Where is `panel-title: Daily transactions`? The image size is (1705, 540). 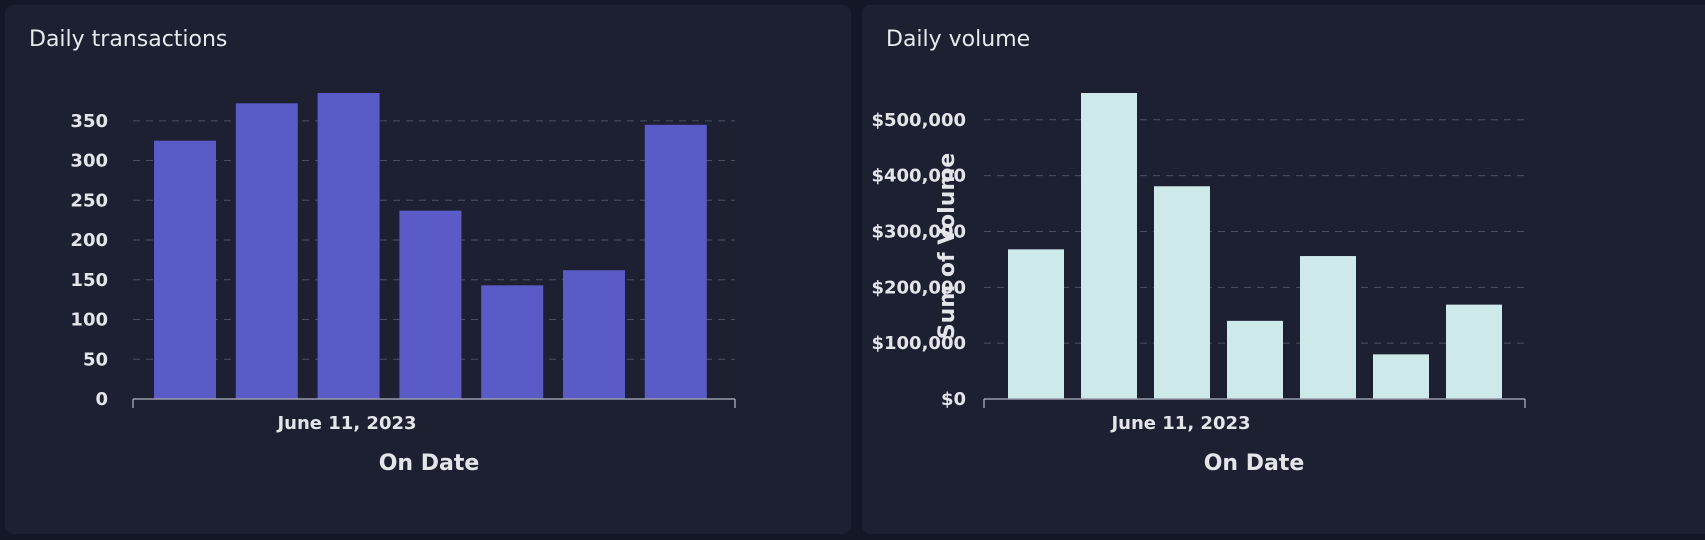 panel-title: Daily transactions is located at coordinates (128, 39).